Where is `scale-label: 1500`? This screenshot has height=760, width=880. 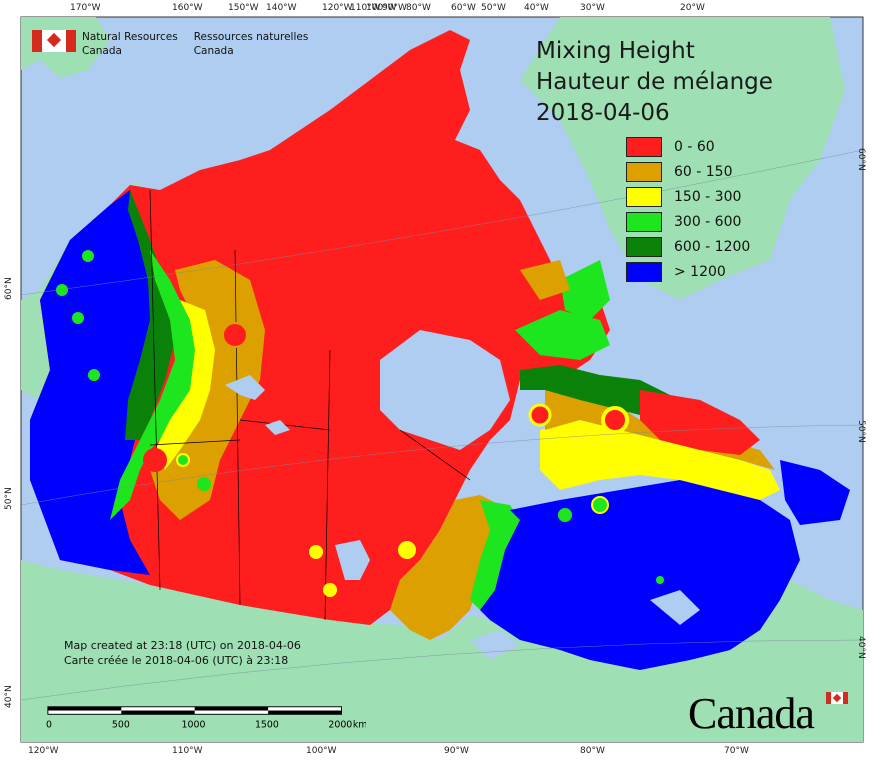 scale-label: 1500 is located at coordinates (267, 724).